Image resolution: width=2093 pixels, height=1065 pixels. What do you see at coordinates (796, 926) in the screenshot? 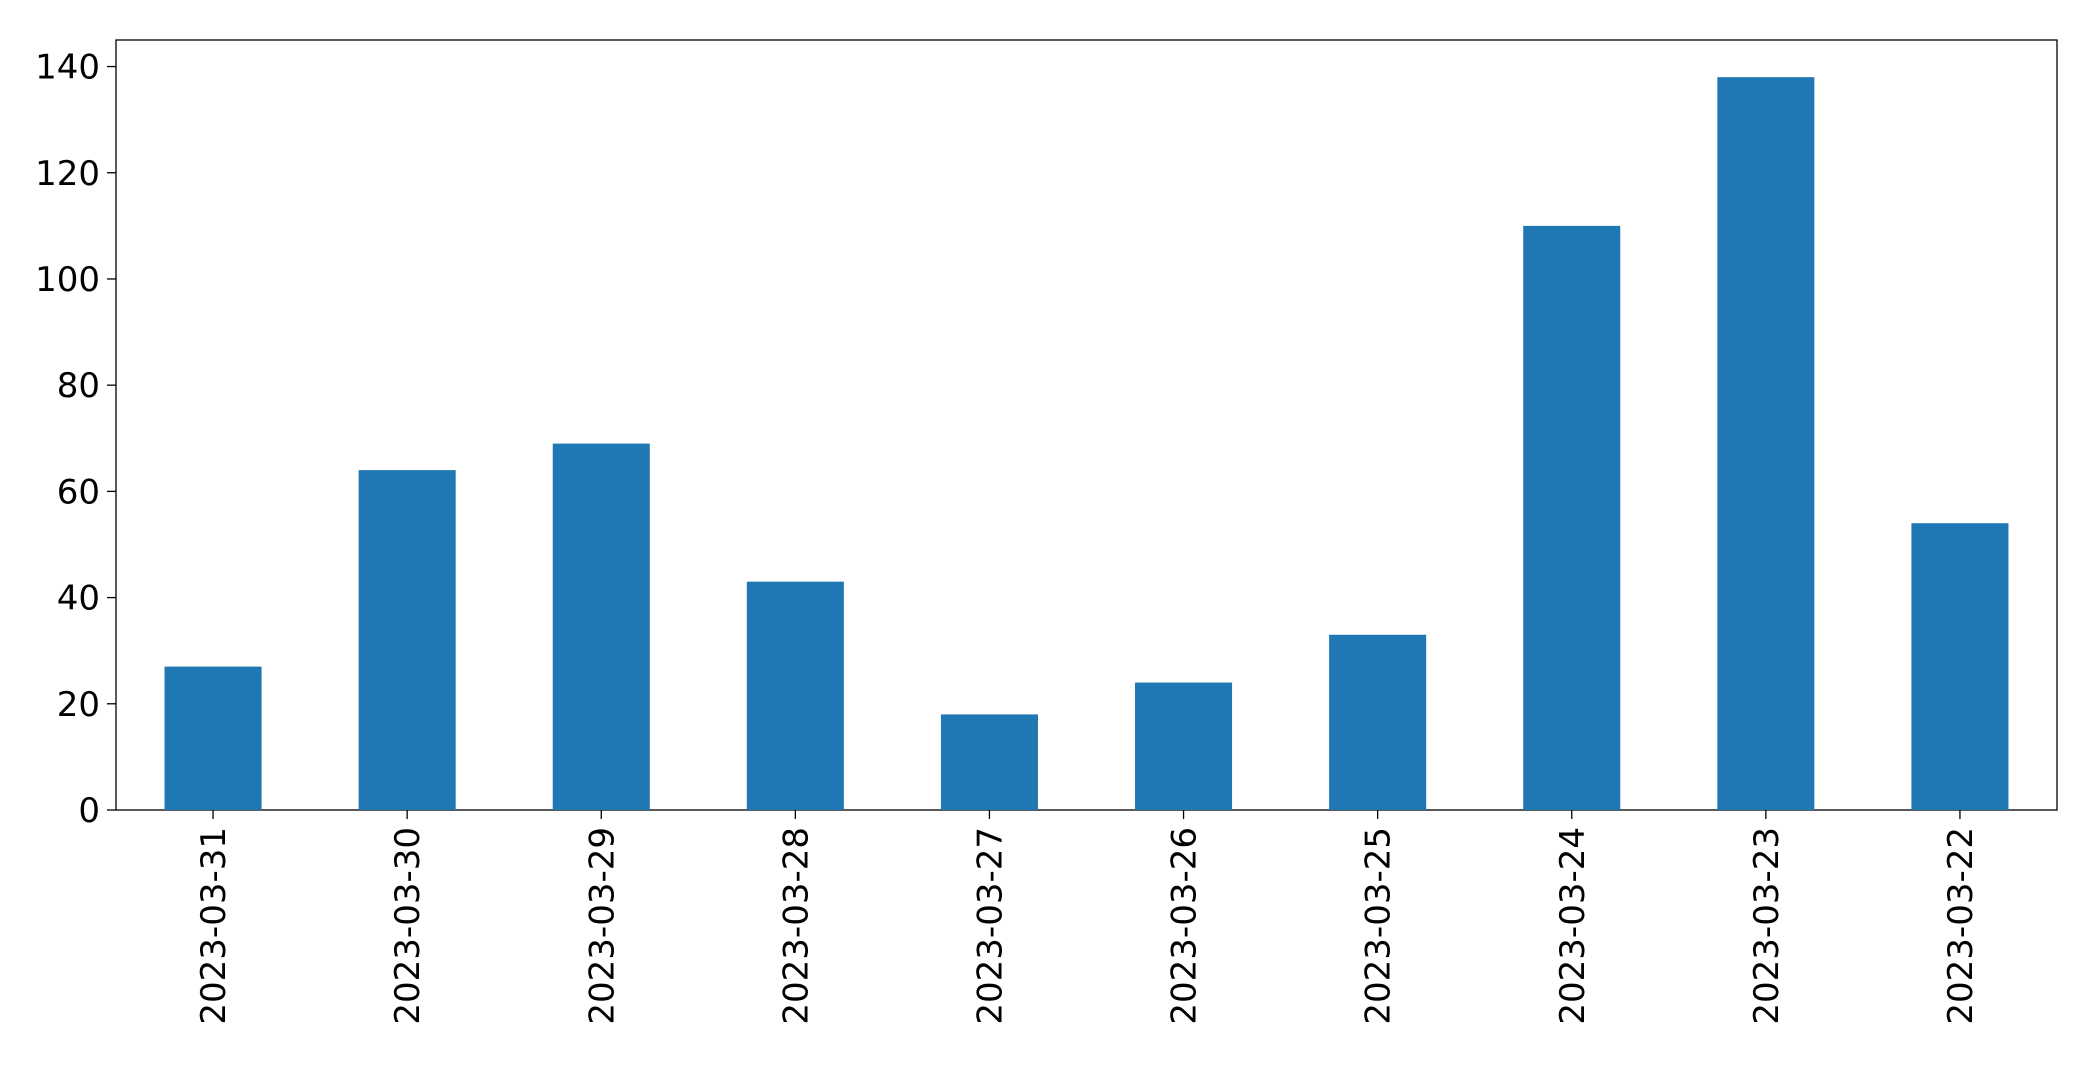
I see `x-tick-label: 2023-03-28` at bounding box center [796, 926].